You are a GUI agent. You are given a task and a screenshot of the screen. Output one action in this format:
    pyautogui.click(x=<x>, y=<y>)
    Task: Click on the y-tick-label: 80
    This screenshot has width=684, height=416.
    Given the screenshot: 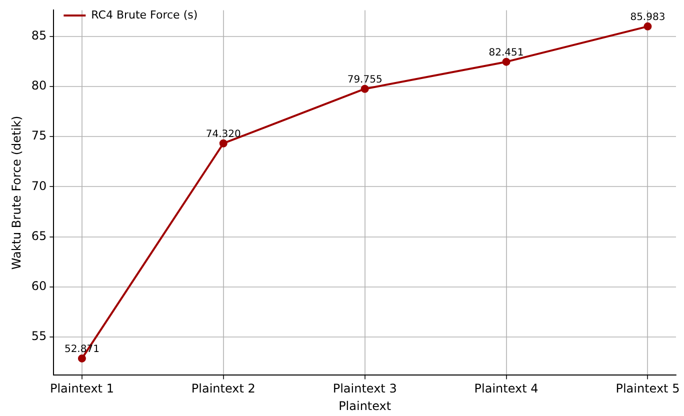 What is the action you would take?
    pyautogui.click(x=39, y=85)
    